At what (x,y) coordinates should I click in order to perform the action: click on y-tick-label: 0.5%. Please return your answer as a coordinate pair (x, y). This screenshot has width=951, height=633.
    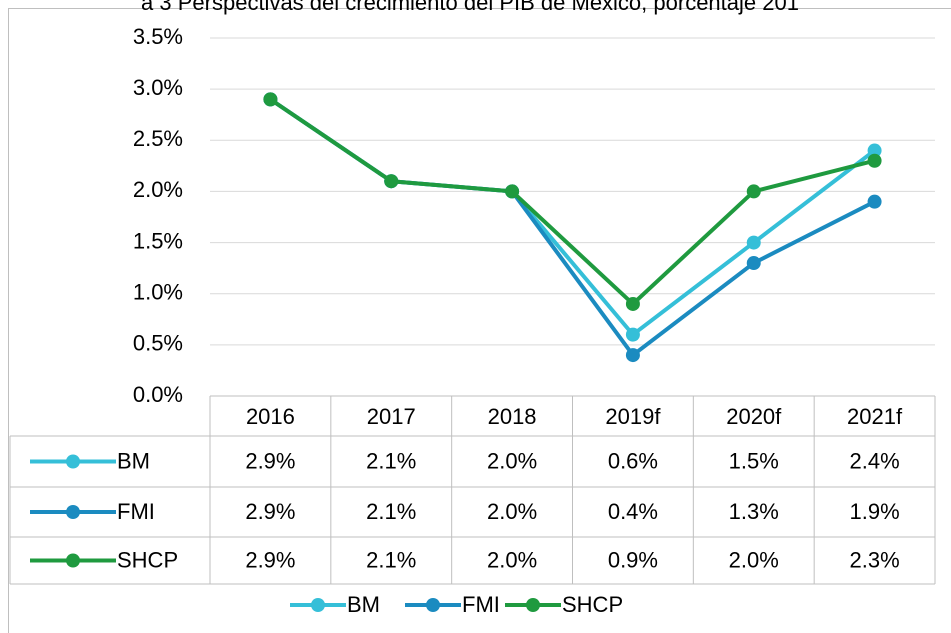
    Looking at the image, I should click on (158, 343).